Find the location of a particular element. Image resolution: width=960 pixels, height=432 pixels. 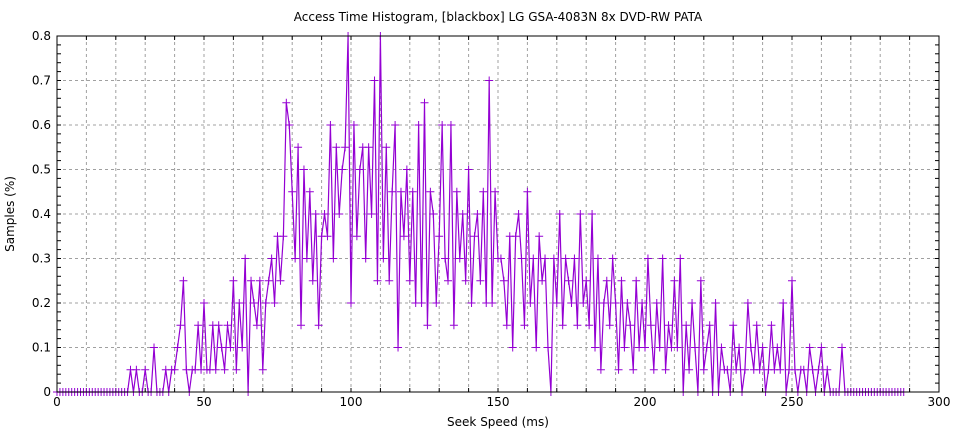

x-axis-label: Seek Speed (ms) is located at coordinates (498, 422).